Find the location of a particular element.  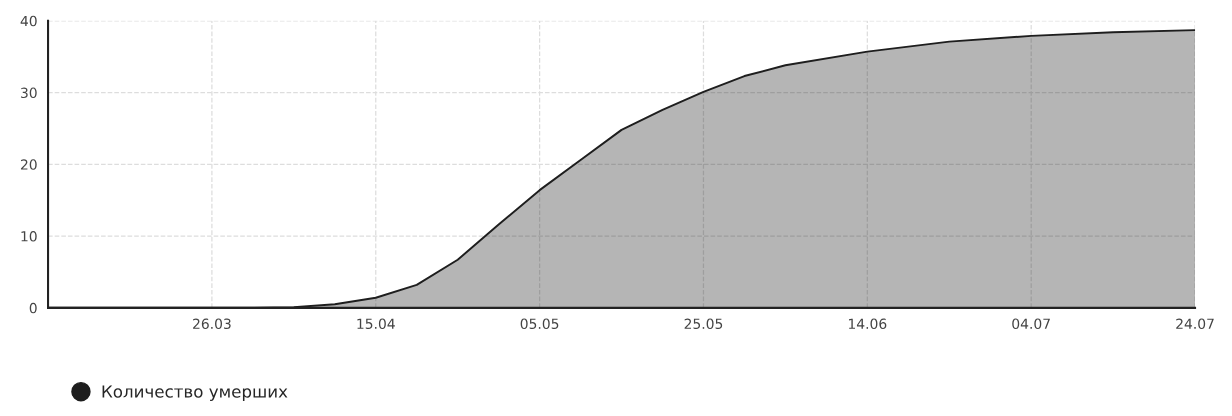

y-tick-label: 10 is located at coordinates (29, 236).